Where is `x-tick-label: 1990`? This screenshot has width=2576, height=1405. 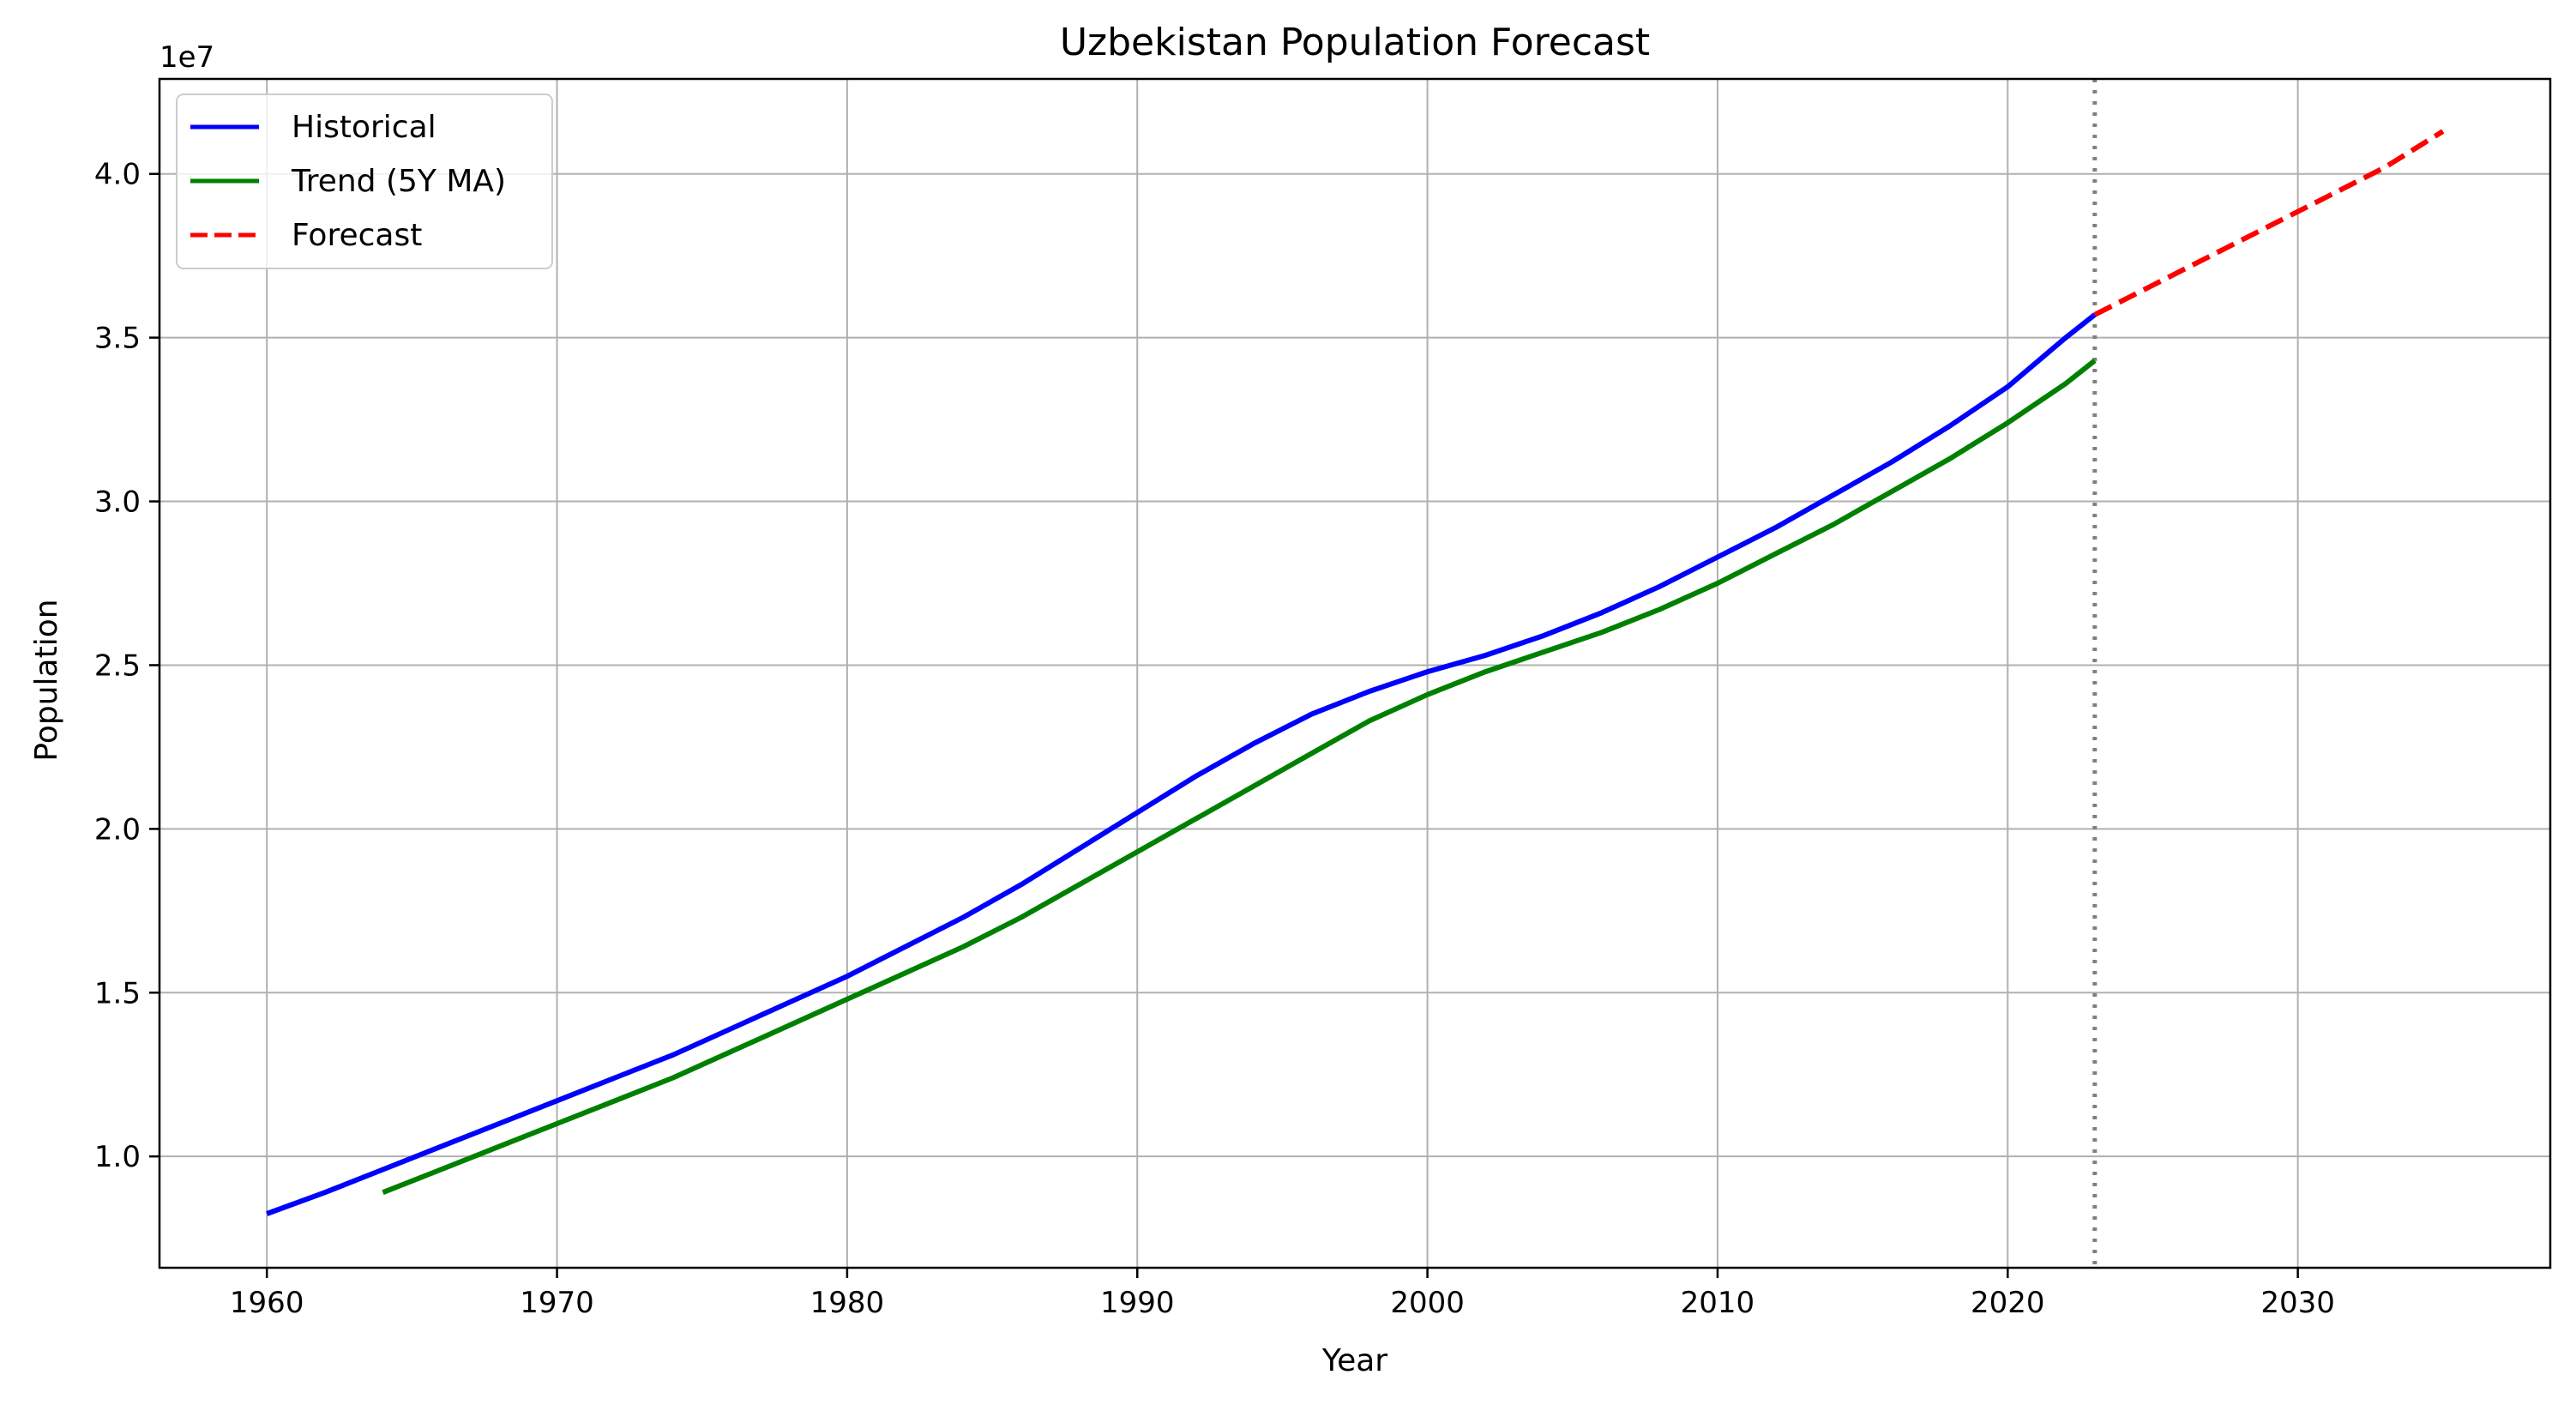
x-tick-label: 1990 is located at coordinates (1137, 1303).